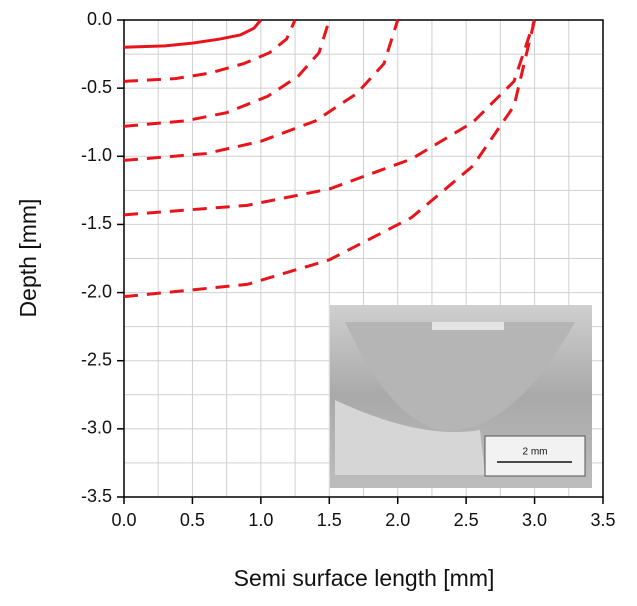 This screenshot has width=637, height=606. What do you see at coordinates (99, 19) in the screenshot?
I see `y-tick-label: 0.0` at bounding box center [99, 19].